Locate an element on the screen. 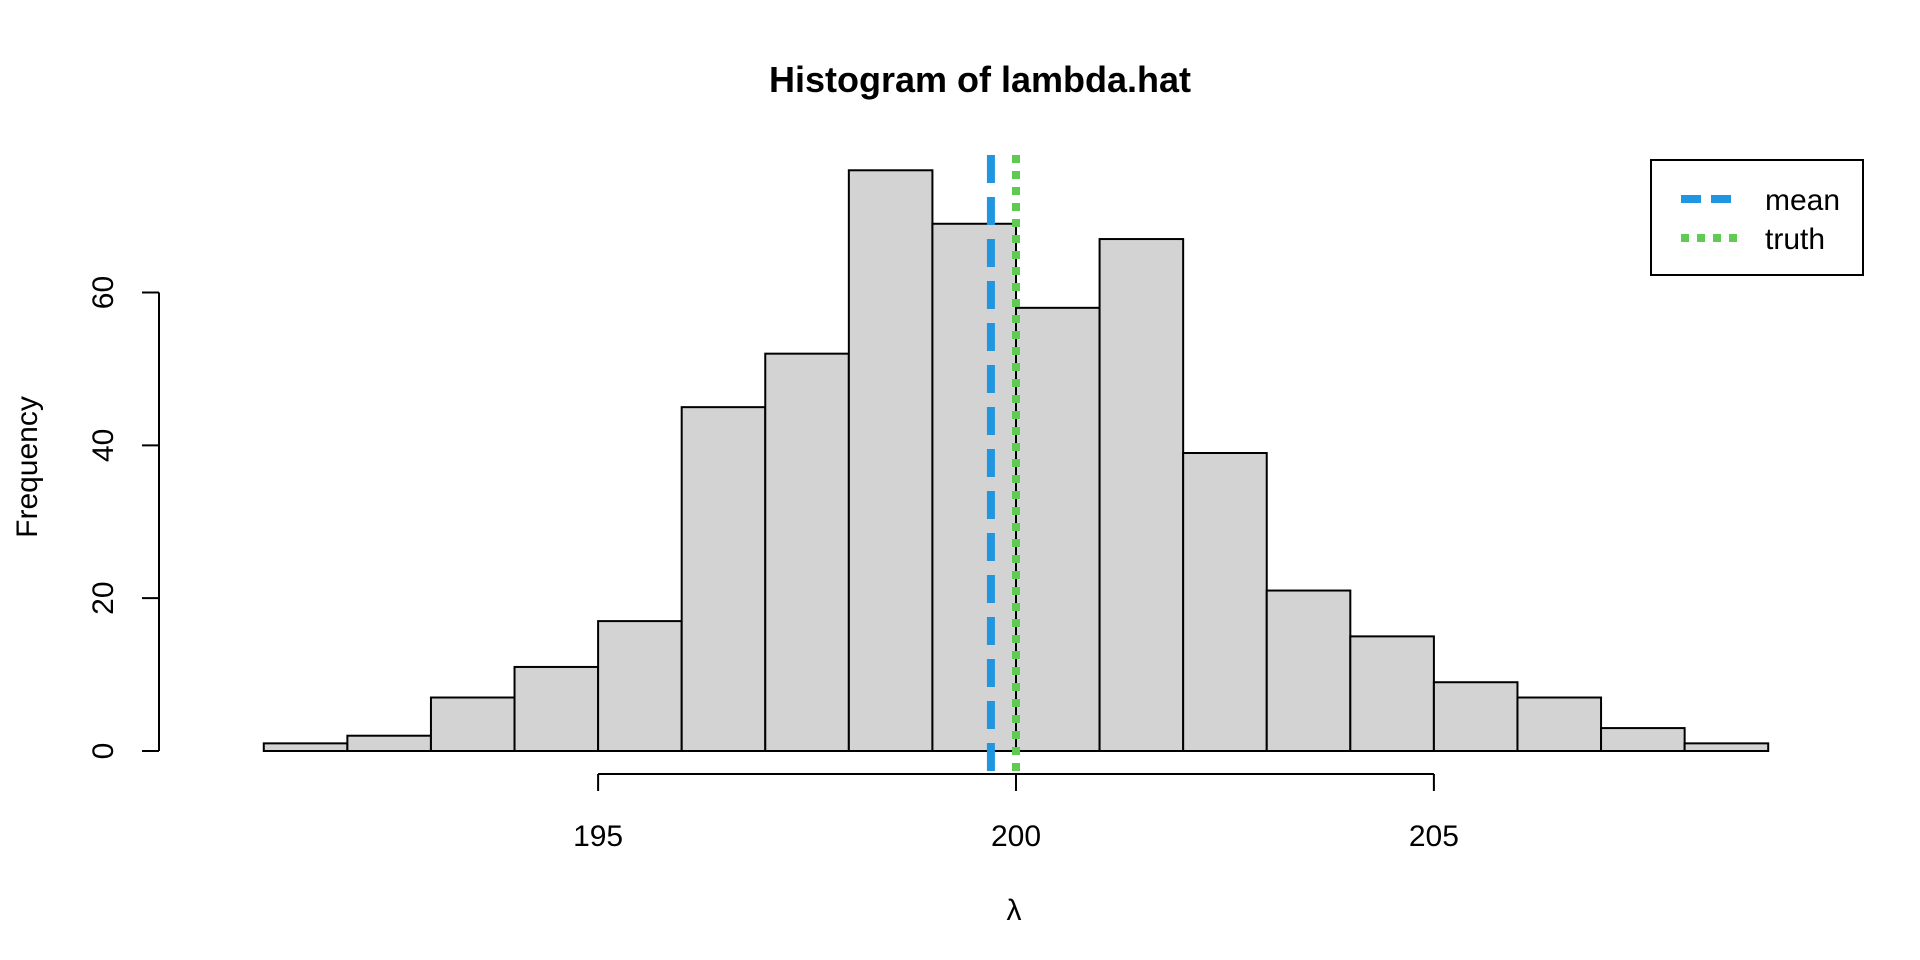 This screenshot has width=1920, height=960. y-tick-label: 0 is located at coordinates (103, 751).